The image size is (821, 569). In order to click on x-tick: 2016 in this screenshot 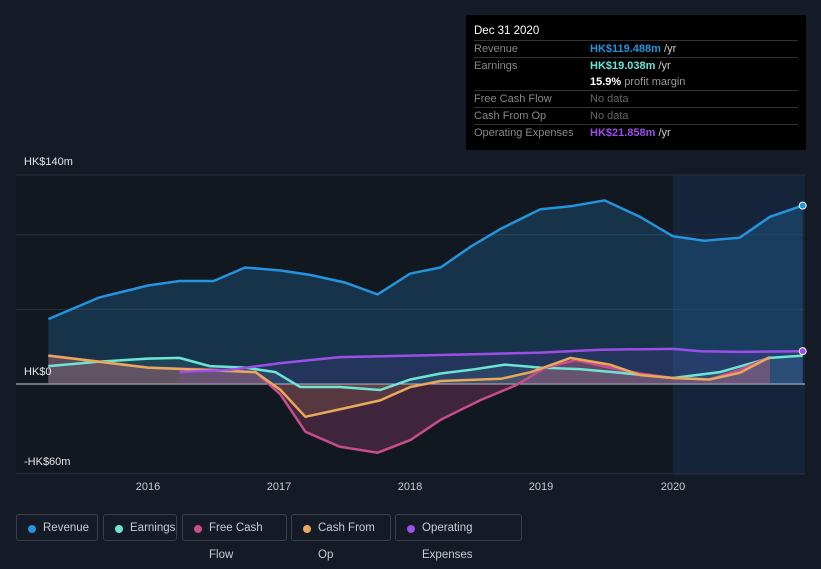, I will do `click(148, 487)`.